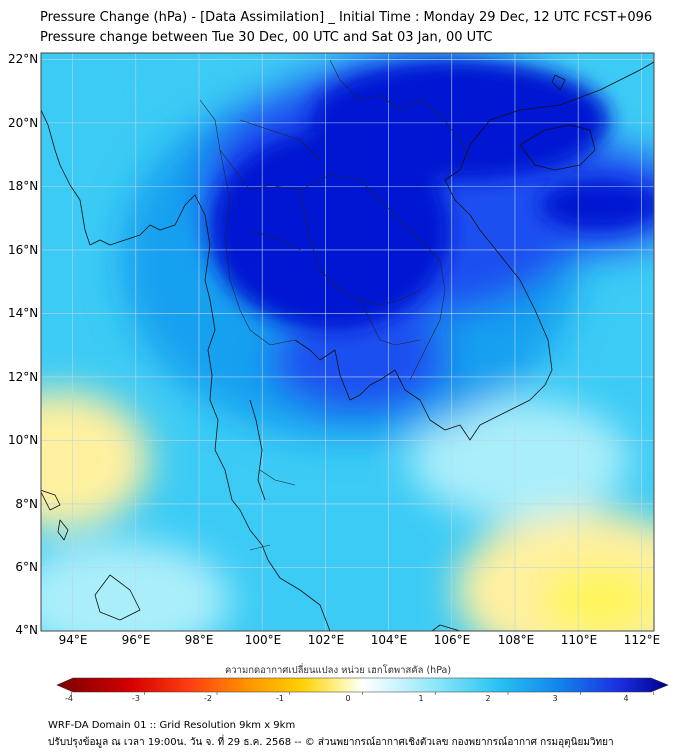  Describe the element at coordinates (488, 698) in the screenshot. I see `colorbar-tick-label: 2` at that location.